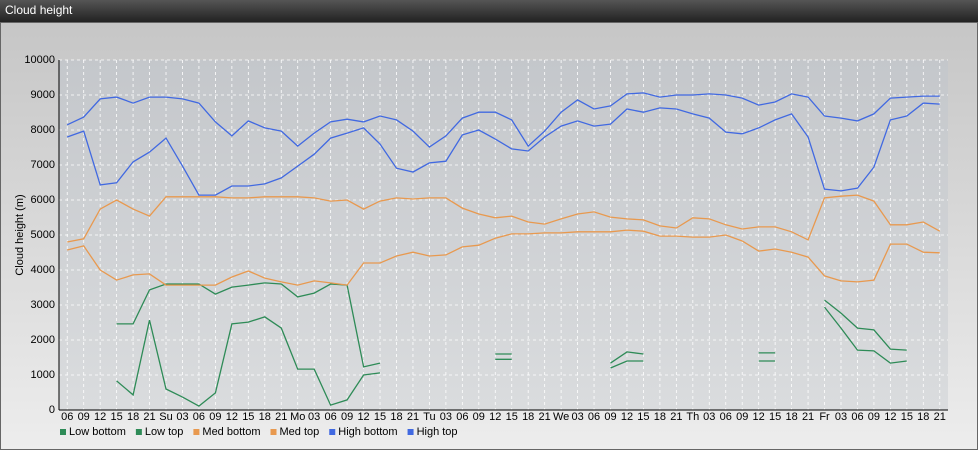 This screenshot has height=455, width=978. I want to click on legend-label: Med top, so click(300, 432).